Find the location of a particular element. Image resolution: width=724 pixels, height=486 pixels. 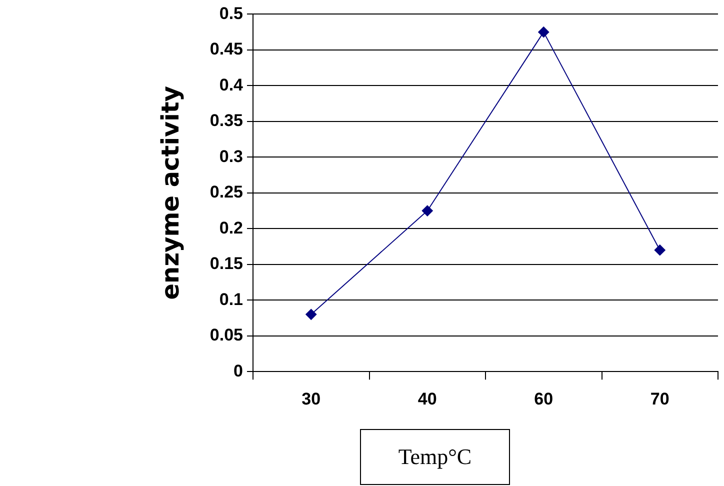

x-tick-label: 60 is located at coordinates (544, 398).